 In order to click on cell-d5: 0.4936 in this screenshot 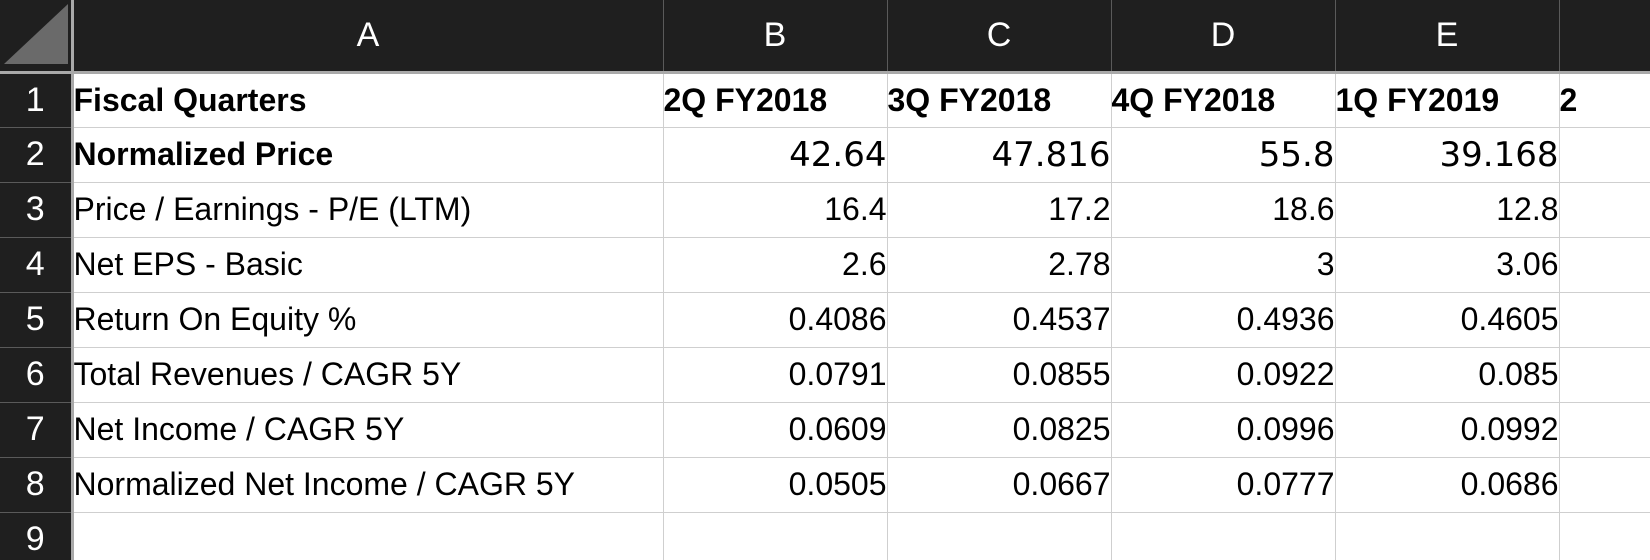, I will do `click(1223, 319)`.